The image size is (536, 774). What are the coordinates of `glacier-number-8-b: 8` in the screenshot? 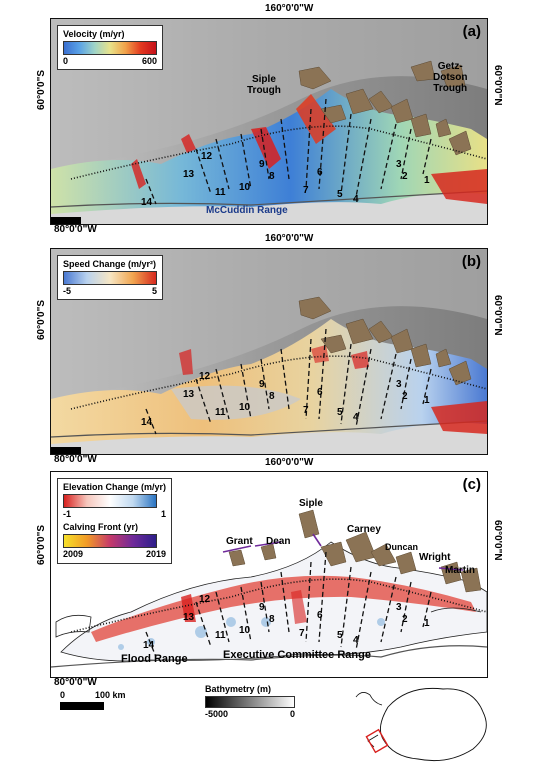 It's located at (272, 396).